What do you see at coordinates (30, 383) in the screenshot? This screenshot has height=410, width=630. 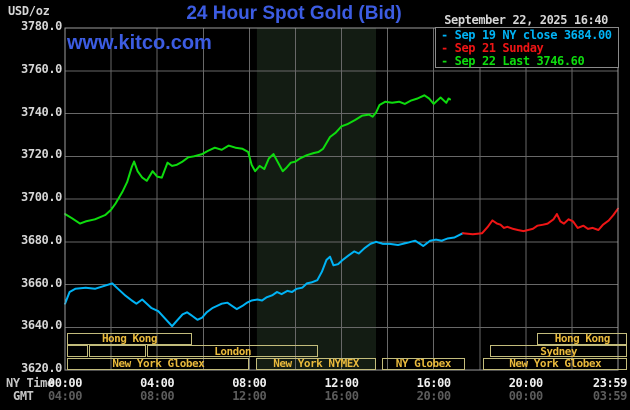 I see `x-axis-ny-header: NY Time` at bounding box center [30, 383].